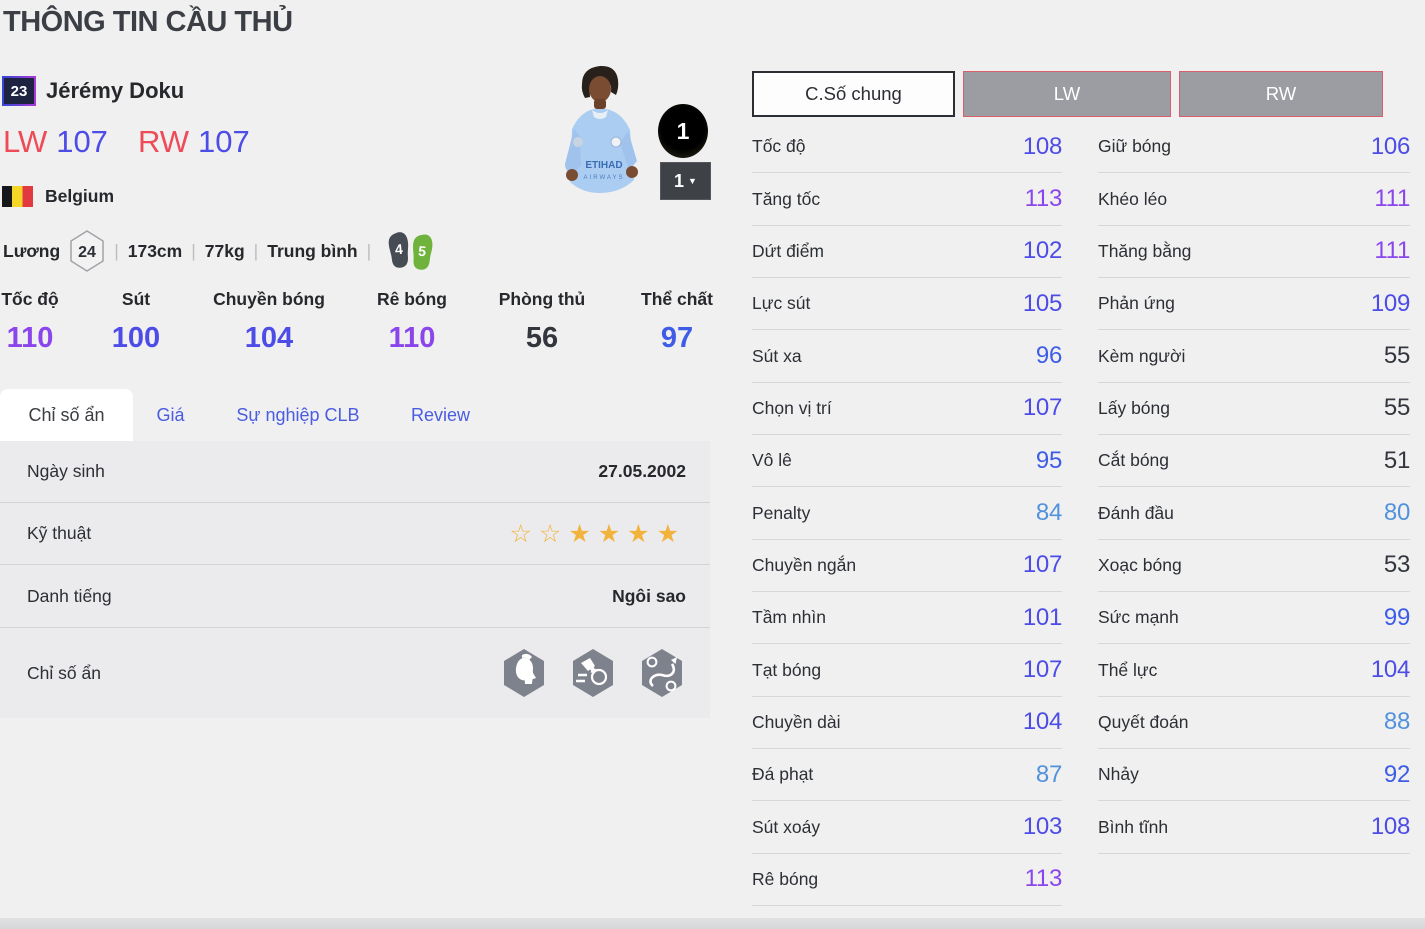 The width and height of the screenshot is (1425, 929). I want to click on trait-dribble-icon, so click(662, 673).